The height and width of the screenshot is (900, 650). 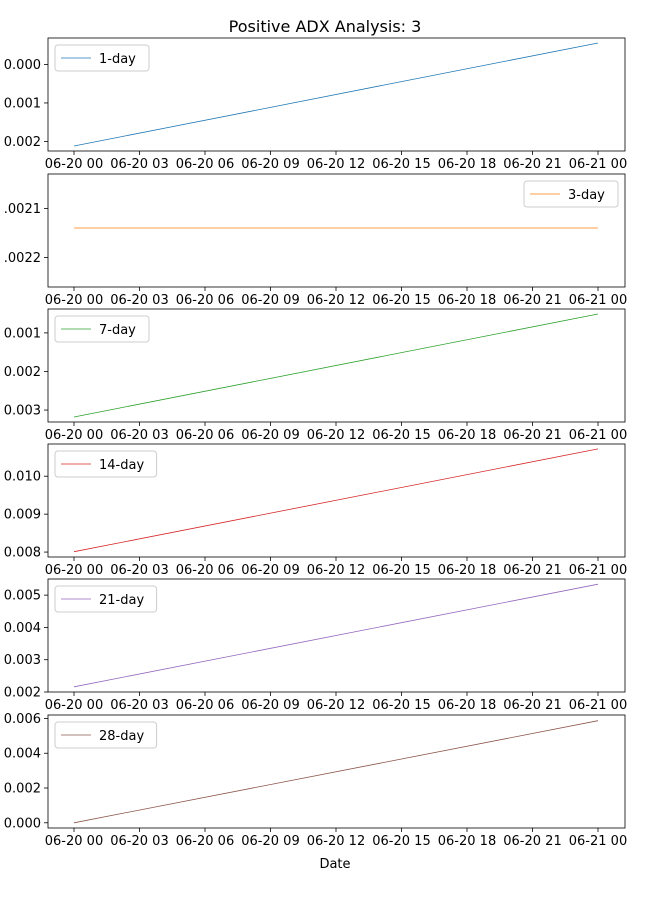 What do you see at coordinates (117, 330) in the screenshot?
I see `legend-label: 7-day` at bounding box center [117, 330].